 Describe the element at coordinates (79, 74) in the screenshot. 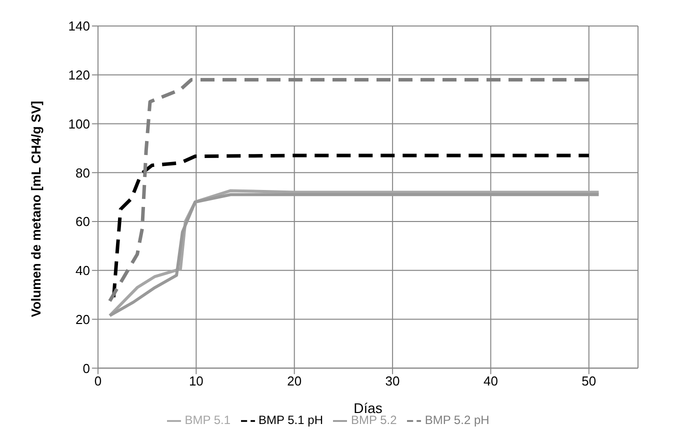

I see `y-tick-label: 120` at that location.